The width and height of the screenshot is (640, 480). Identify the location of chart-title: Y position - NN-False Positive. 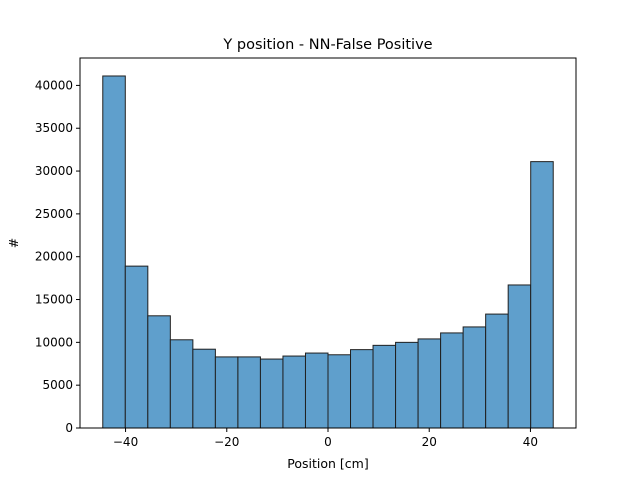
(327, 45).